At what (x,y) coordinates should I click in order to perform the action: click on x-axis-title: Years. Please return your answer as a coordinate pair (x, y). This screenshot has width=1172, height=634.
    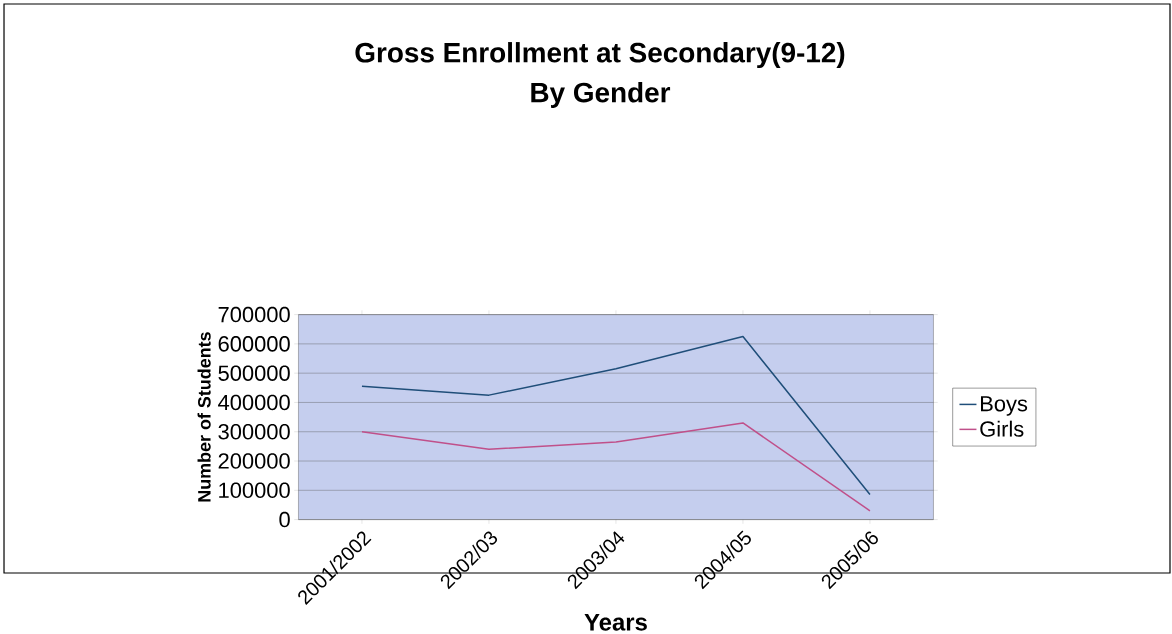
    Looking at the image, I should click on (615, 622).